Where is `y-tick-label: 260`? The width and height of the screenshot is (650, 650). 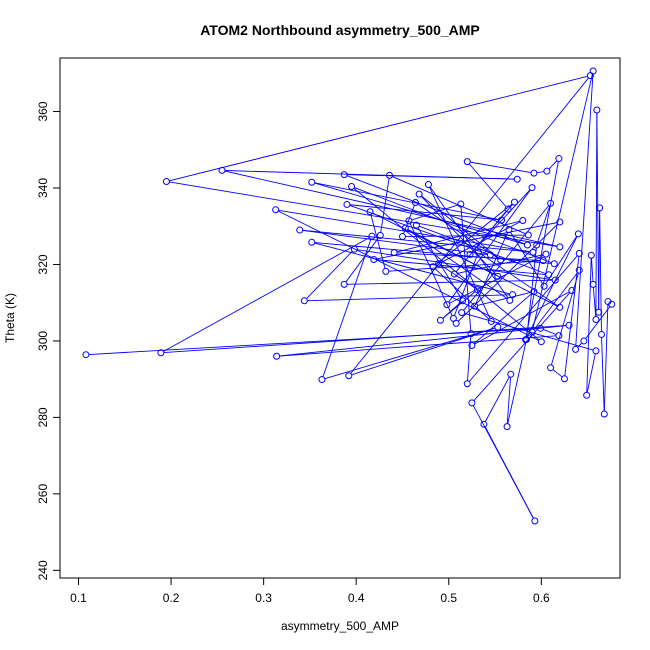
y-tick-label: 260 is located at coordinates (43, 494).